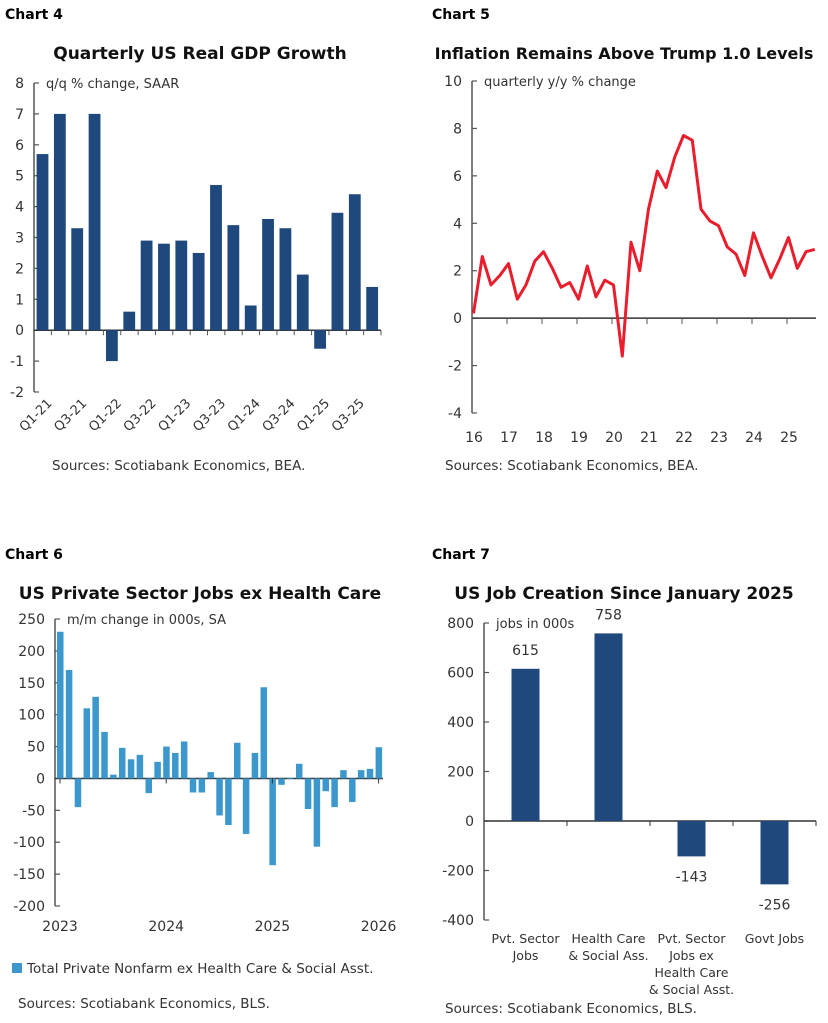 The image size is (828, 1023). Describe the element at coordinates (457, 272) in the screenshot. I see `chart5-y-tick-label: 2` at that location.